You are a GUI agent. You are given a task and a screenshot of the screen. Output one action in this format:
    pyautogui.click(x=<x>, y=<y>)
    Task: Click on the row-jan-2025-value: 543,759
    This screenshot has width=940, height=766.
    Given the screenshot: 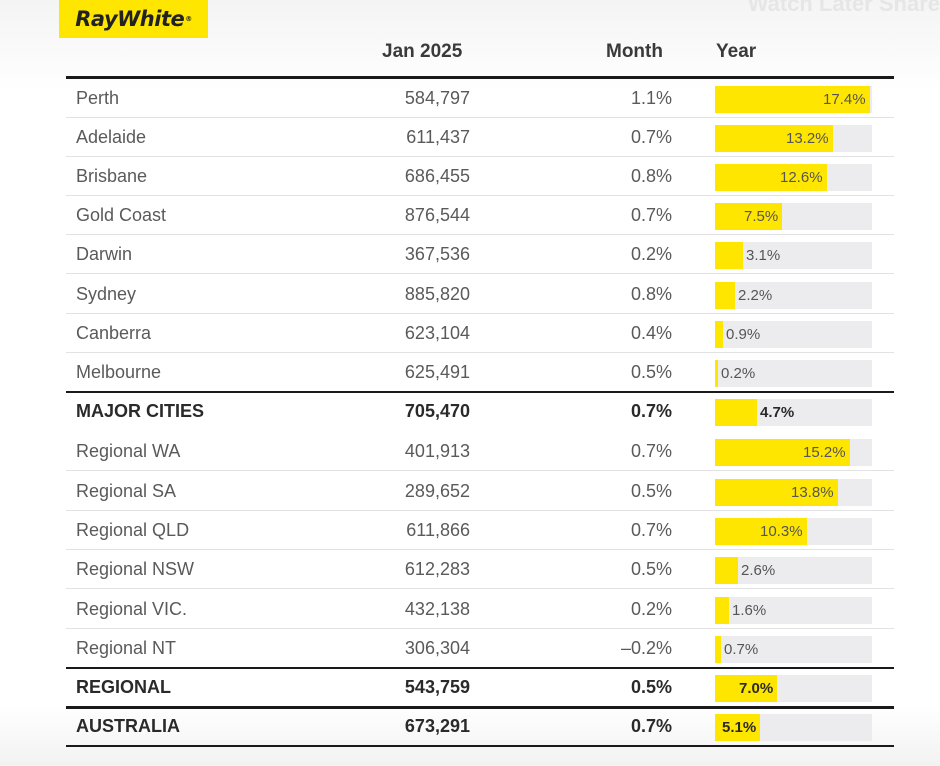 What is the action you would take?
    pyautogui.click(x=437, y=687)
    